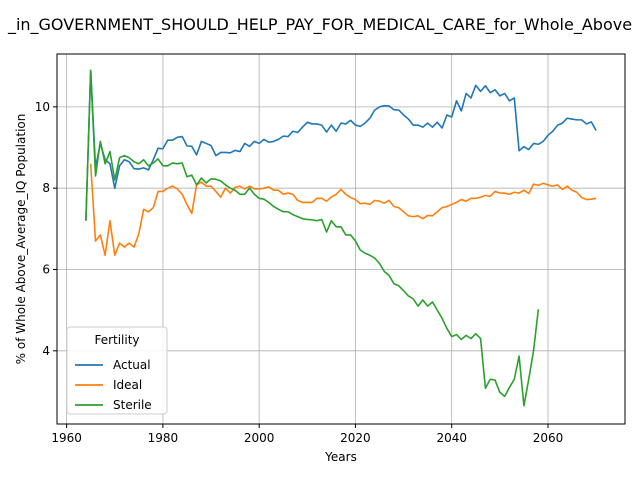  I want to click on x-tick-label: 2000, so click(259, 438).